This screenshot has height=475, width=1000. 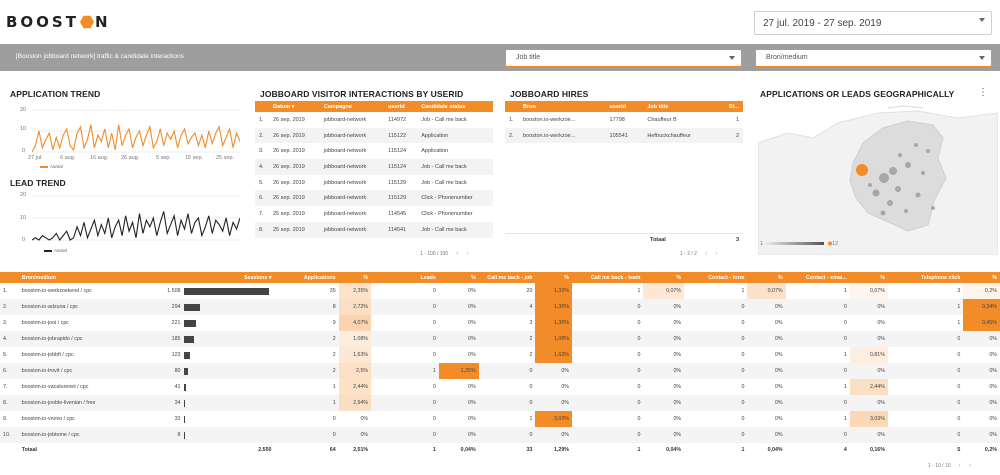 What do you see at coordinates (868, 277) in the screenshot?
I see `col-metric-13: %` at bounding box center [868, 277].